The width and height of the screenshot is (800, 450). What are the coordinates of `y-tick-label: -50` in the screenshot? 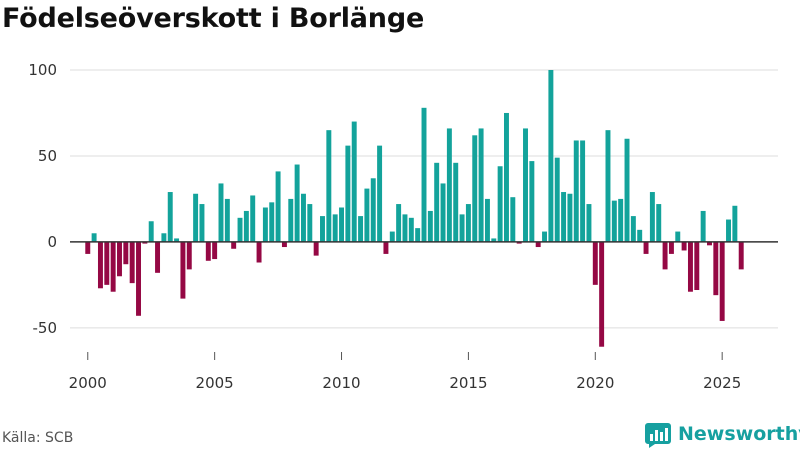 It's located at (45, 328).